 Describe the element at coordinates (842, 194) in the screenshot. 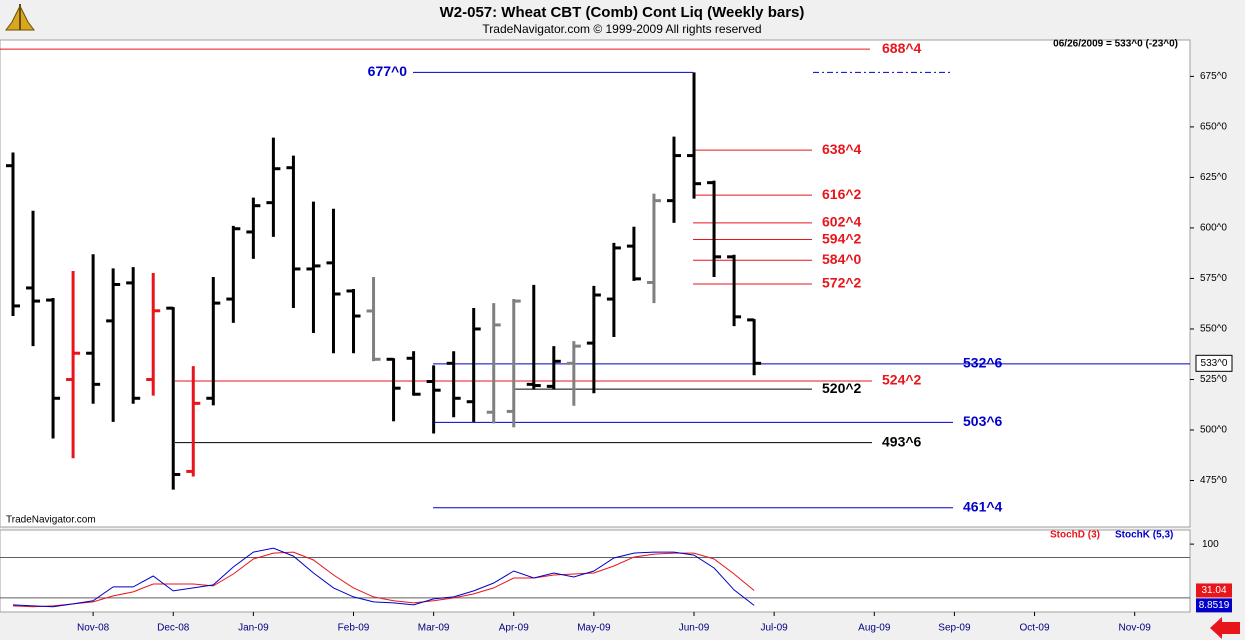

I see `level-label: 616^2` at that location.